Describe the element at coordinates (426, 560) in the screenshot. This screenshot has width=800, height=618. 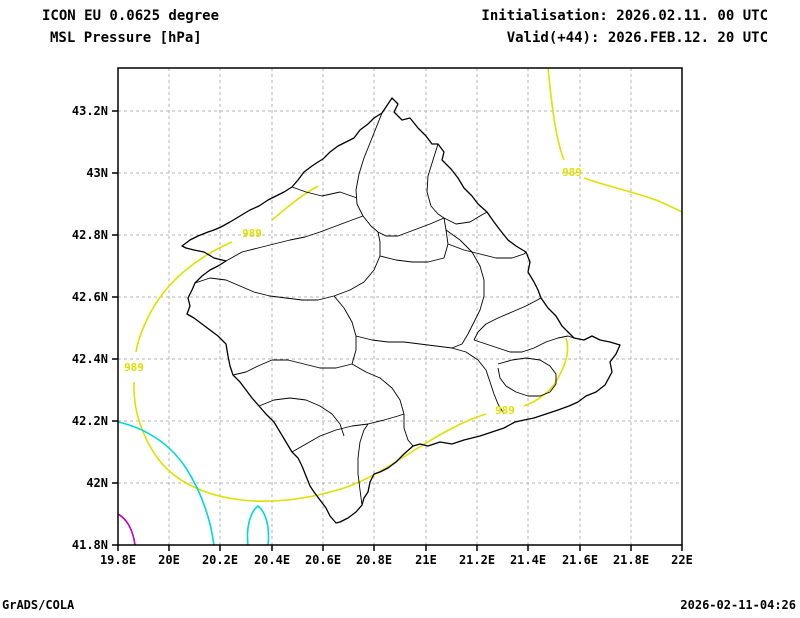
I see `lon-axis-label: 21E` at that location.